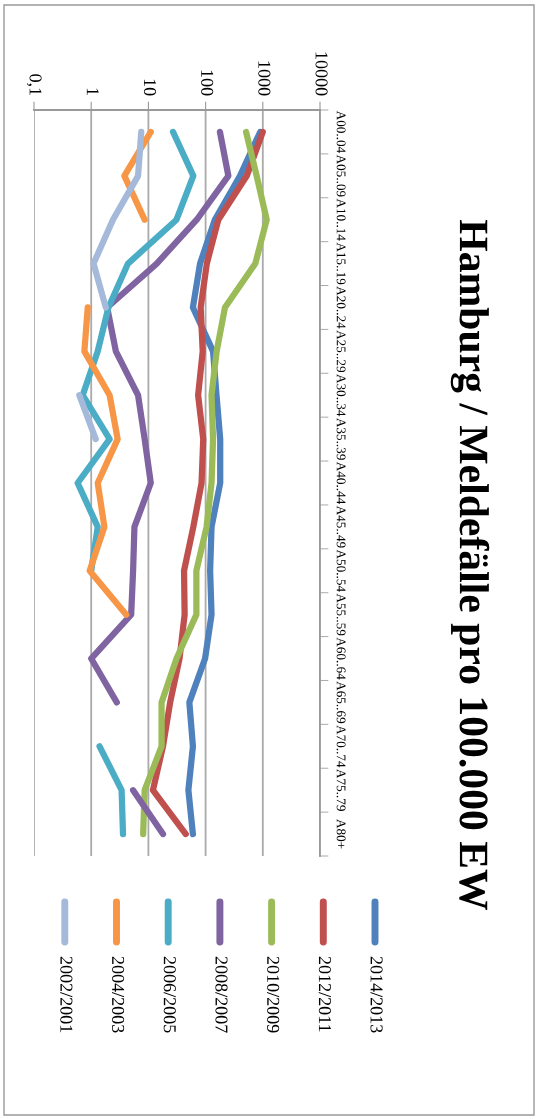 This screenshot has height=1119, width=539. I want to click on y-tick-label: A65..69, so click(341, 702).